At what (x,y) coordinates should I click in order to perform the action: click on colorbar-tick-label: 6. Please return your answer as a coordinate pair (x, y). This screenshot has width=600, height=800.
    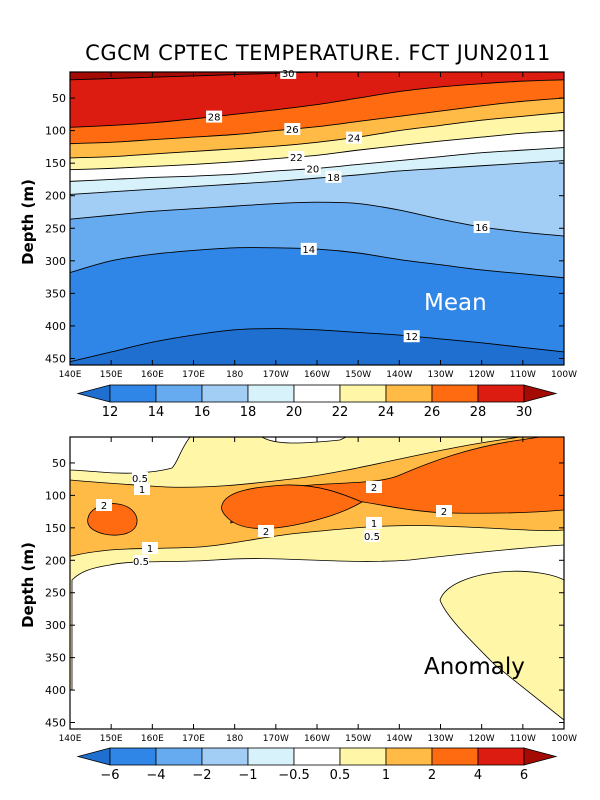
    Looking at the image, I should click on (524, 775).